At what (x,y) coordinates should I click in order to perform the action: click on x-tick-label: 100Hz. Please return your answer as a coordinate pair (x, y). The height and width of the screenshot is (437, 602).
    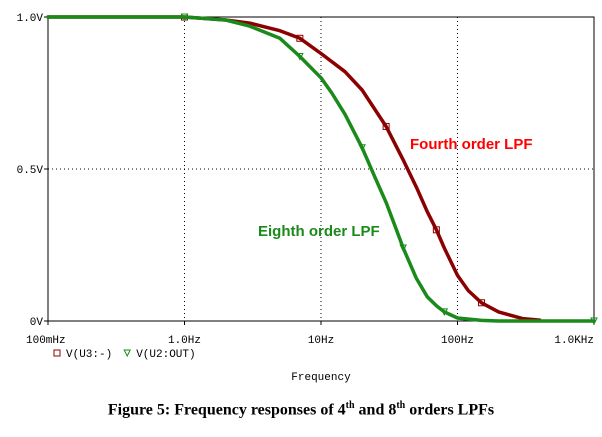
    Looking at the image, I should click on (457, 341).